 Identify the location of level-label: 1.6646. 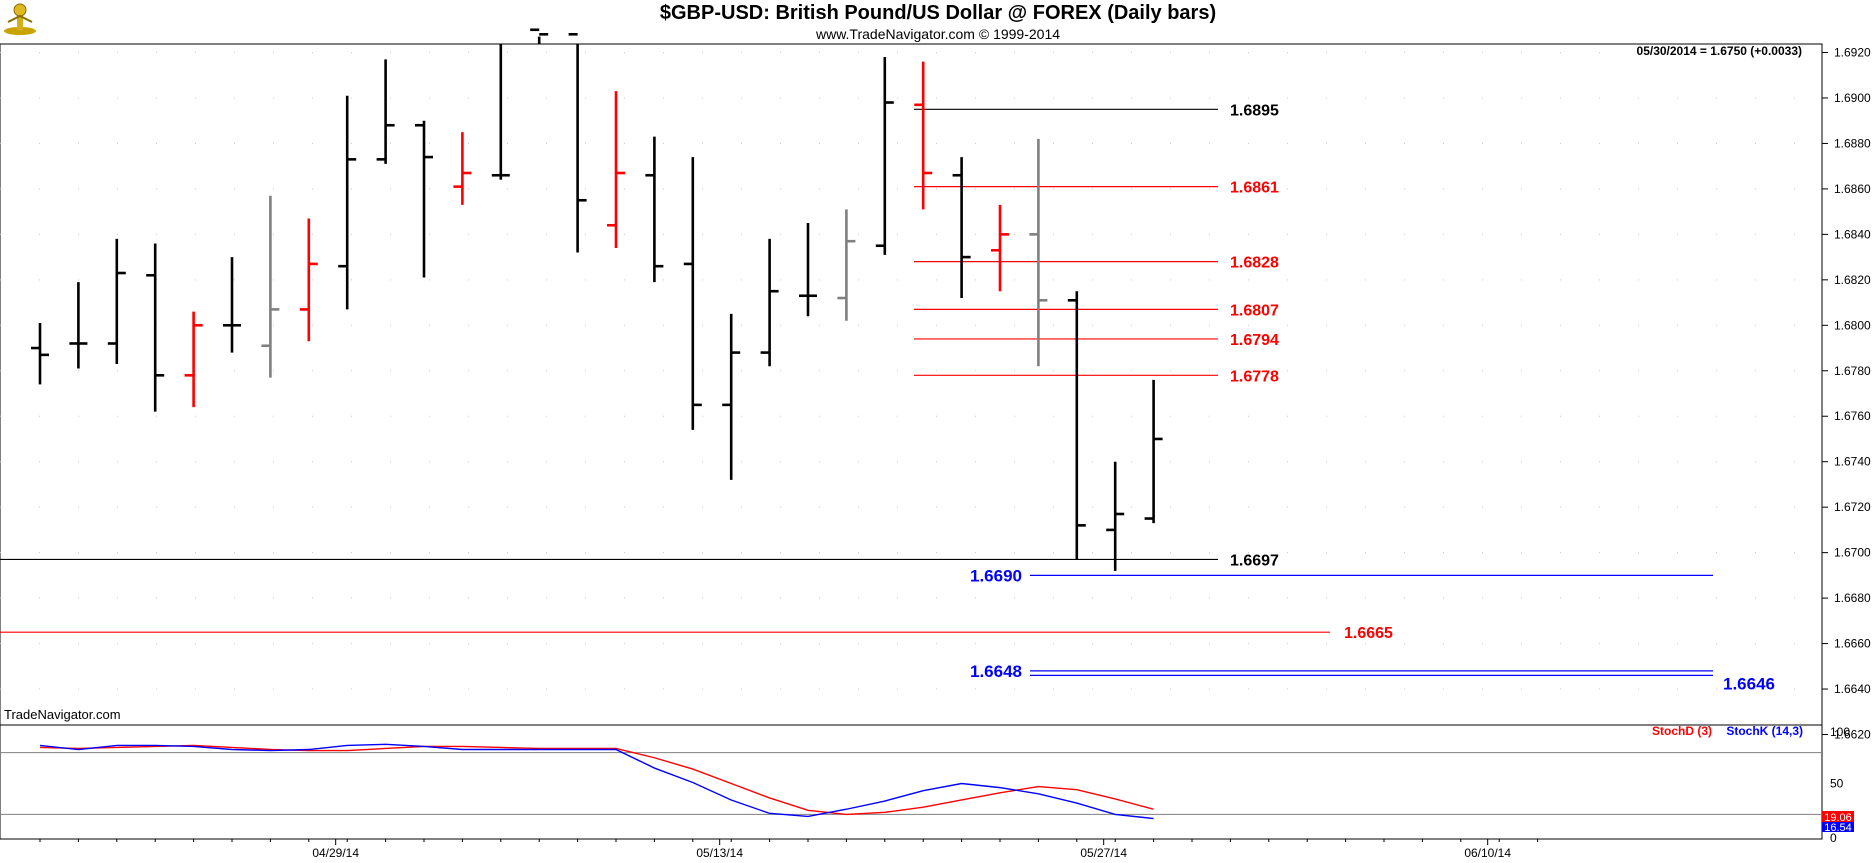
(1749, 683).